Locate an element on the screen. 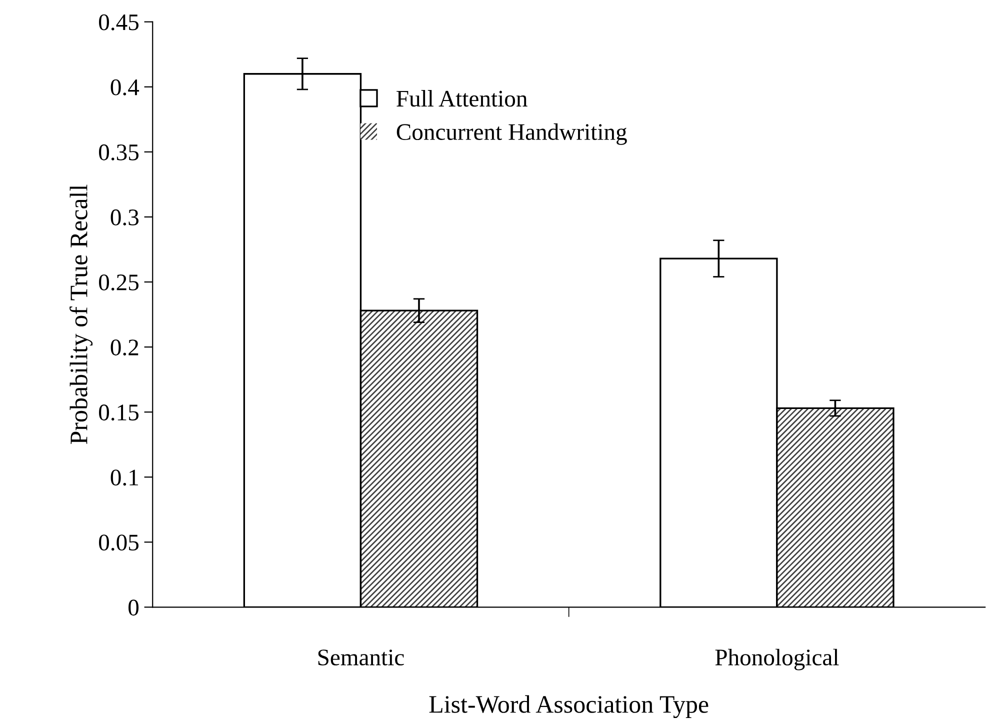 This screenshot has width=991, height=728. y-tick-label: 0.4 is located at coordinates (125, 87).